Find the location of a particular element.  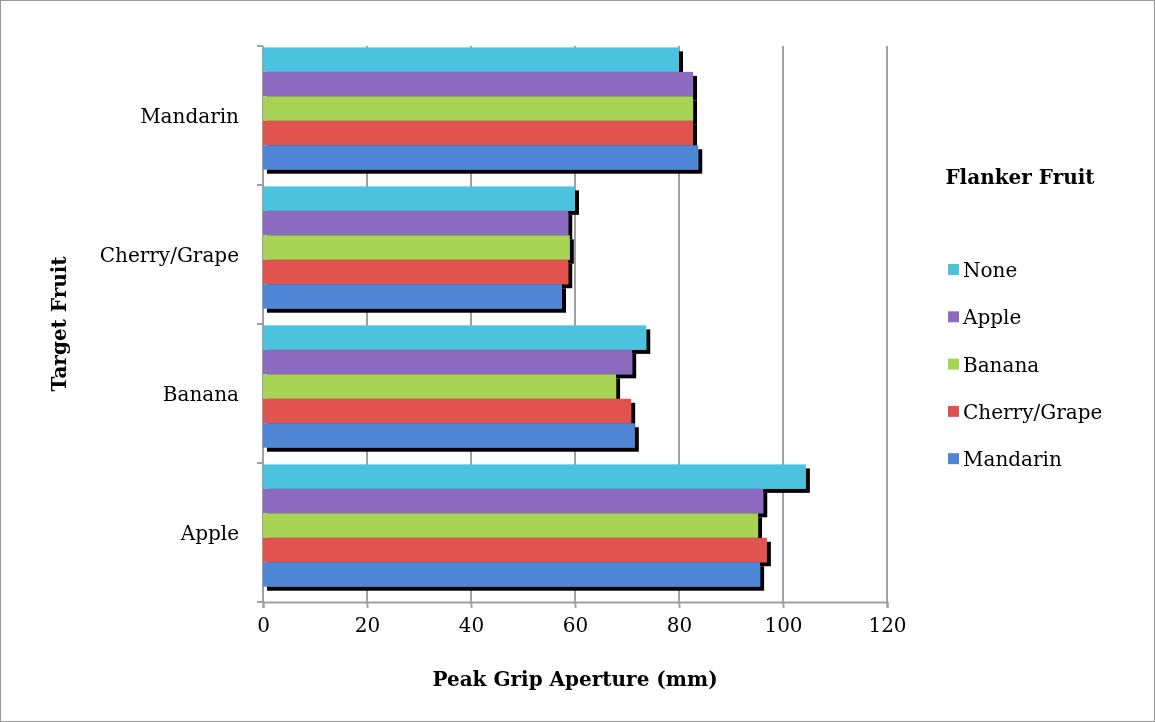

x-tick-label: 20 is located at coordinates (367, 625).